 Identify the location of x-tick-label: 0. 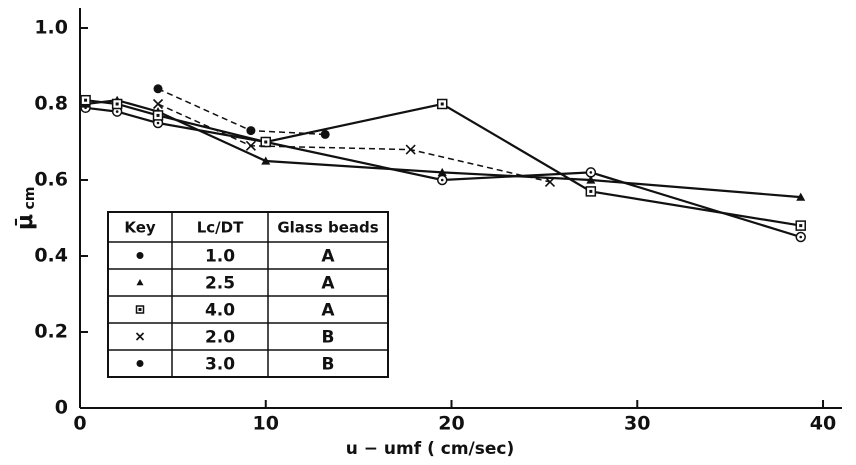
(79, 424).